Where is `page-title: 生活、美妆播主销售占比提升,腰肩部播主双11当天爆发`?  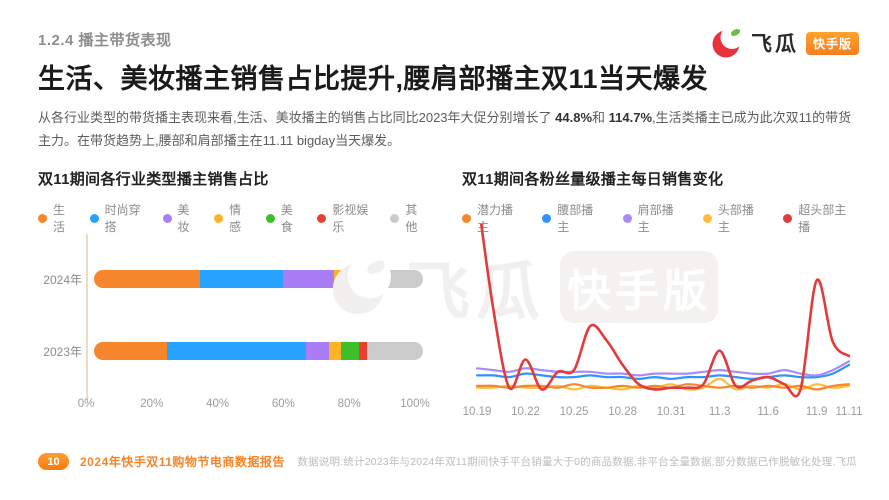 page-title: 生活、美妆播主销售占比提升,腰肩部播主双11当天爆发 is located at coordinates (373, 79).